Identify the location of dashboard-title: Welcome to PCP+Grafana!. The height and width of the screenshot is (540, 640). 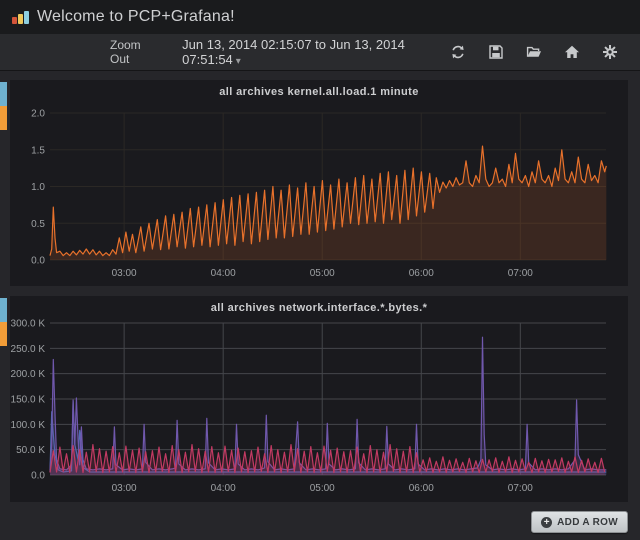
(136, 16).